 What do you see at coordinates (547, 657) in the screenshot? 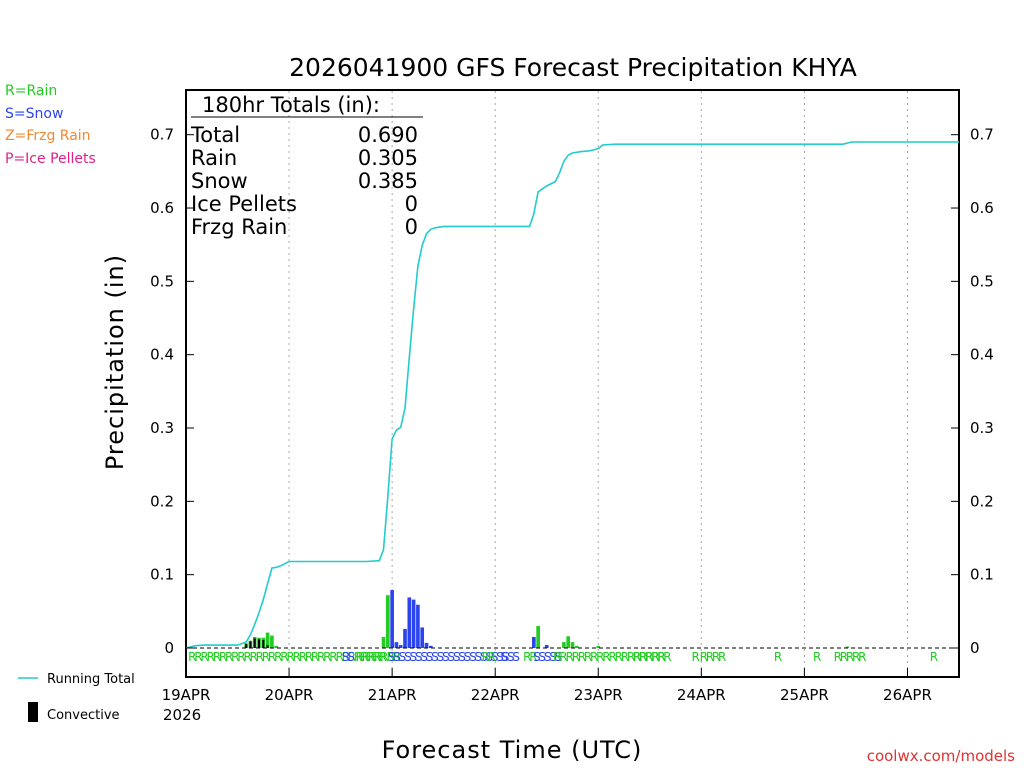
I see `precip-type-marker: SSSSS` at bounding box center [547, 657].